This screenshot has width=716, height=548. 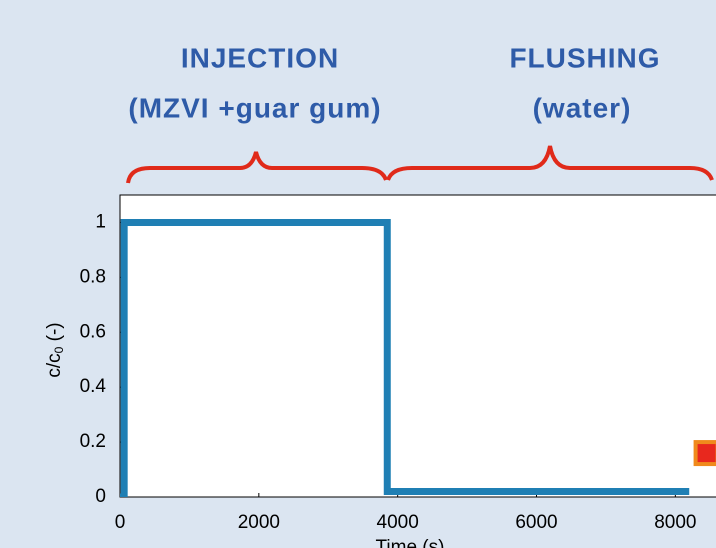 What do you see at coordinates (410, 542) in the screenshot?
I see `x-axis-label: Time (s)` at bounding box center [410, 542].